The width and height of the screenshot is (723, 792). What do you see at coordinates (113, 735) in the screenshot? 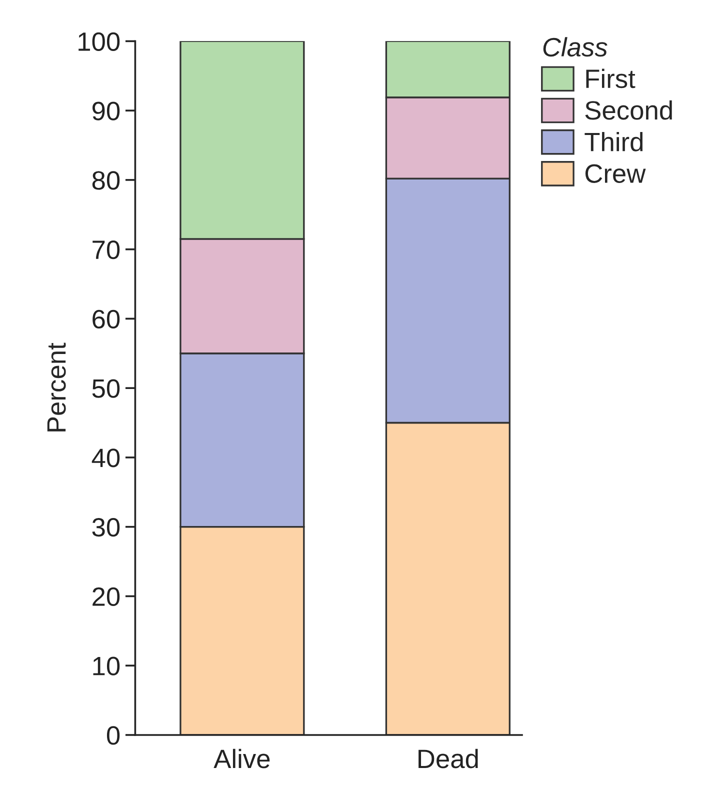
I see `y-tick-label: 0` at bounding box center [113, 735].